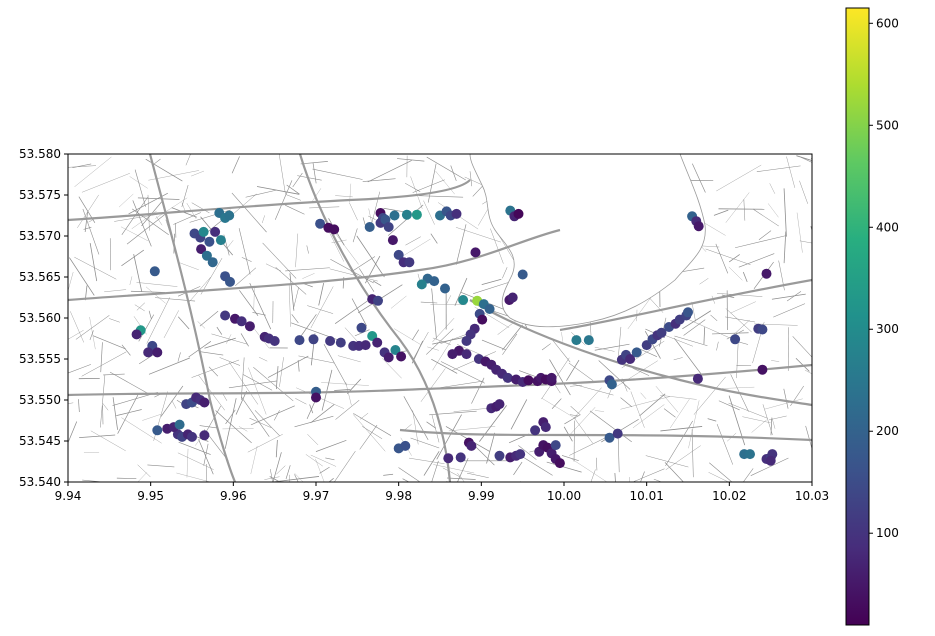  I want to click on colorbar-tick-label: 400, so click(887, 227).